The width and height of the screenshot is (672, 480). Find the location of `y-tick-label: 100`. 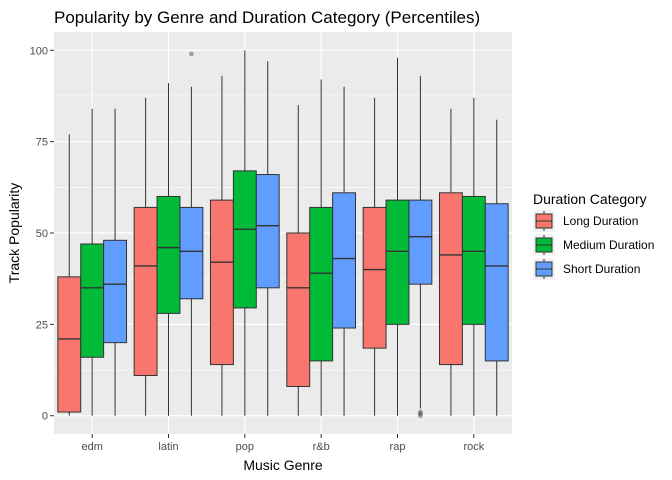

y-tick-label: 100 is located at coordinates (39, 51).